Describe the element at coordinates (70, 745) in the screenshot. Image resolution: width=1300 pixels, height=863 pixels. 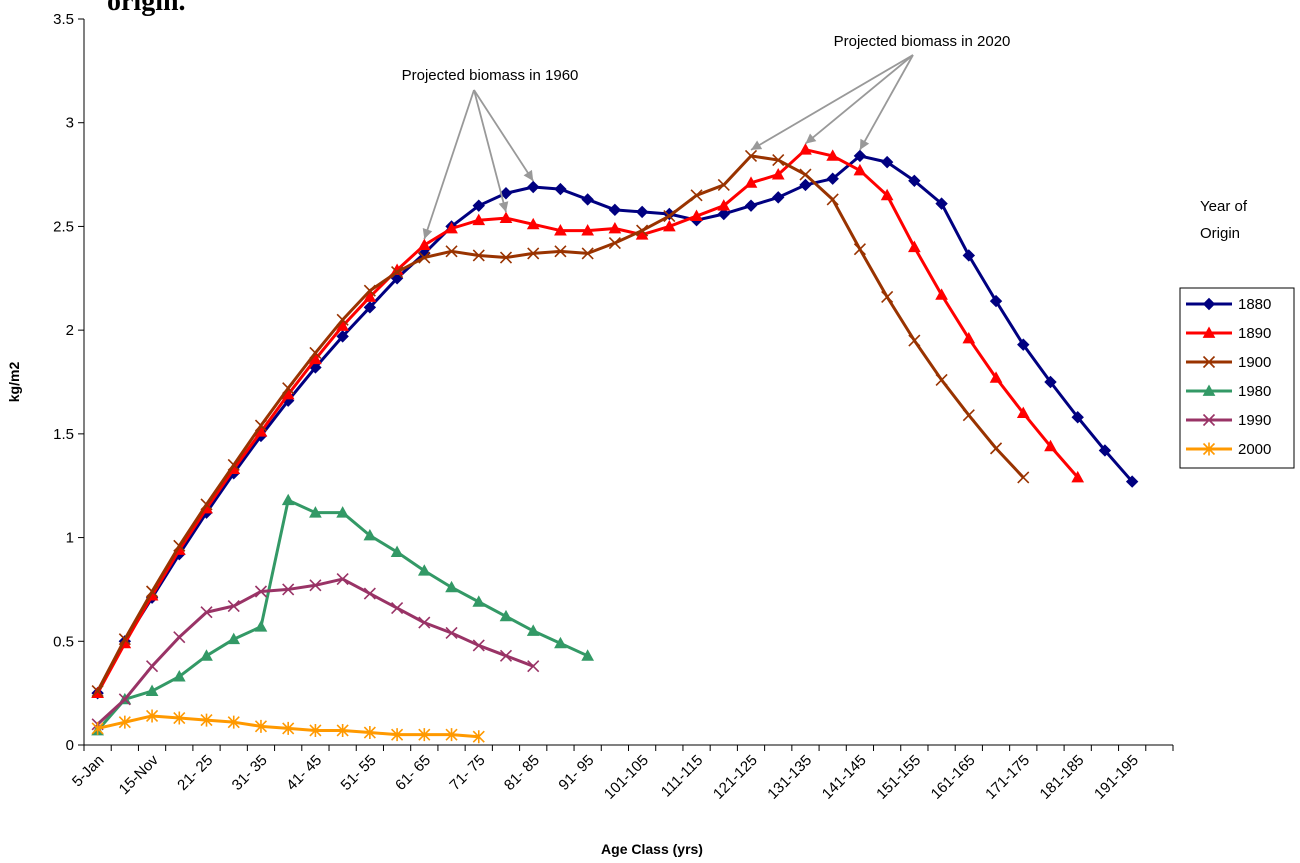
I see `y-tick-label: 0` at that location.